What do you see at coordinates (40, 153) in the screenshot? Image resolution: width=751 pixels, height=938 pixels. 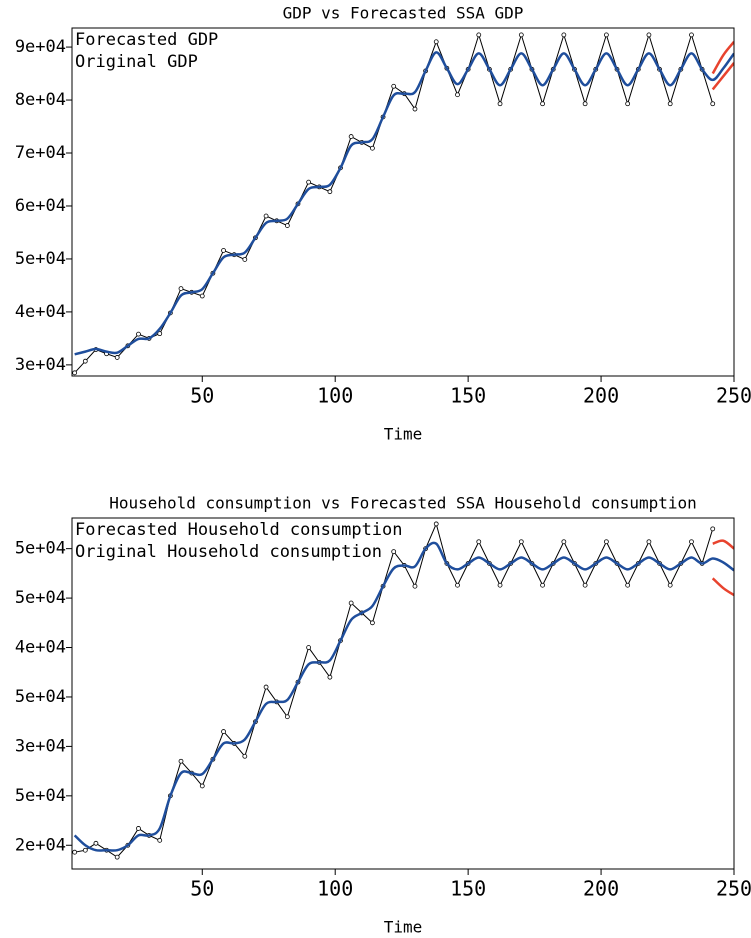 I see `y-tick-label: 7e+04` at bounding box center [40, 153].